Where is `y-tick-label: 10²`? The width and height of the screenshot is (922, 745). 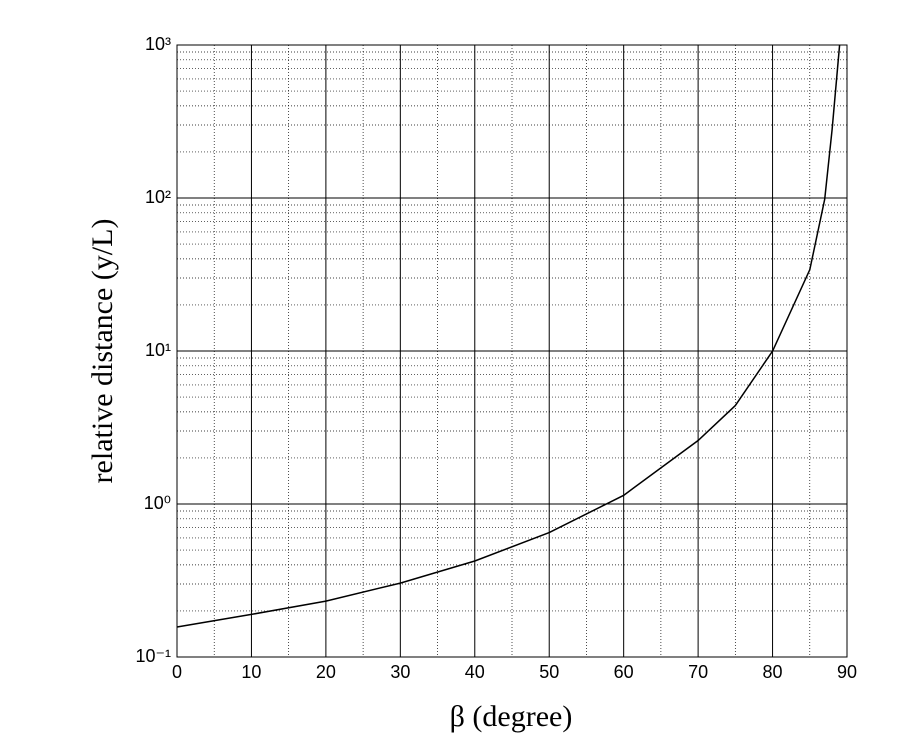 y-tick-label: 10² is located at coordinates (158, 197).